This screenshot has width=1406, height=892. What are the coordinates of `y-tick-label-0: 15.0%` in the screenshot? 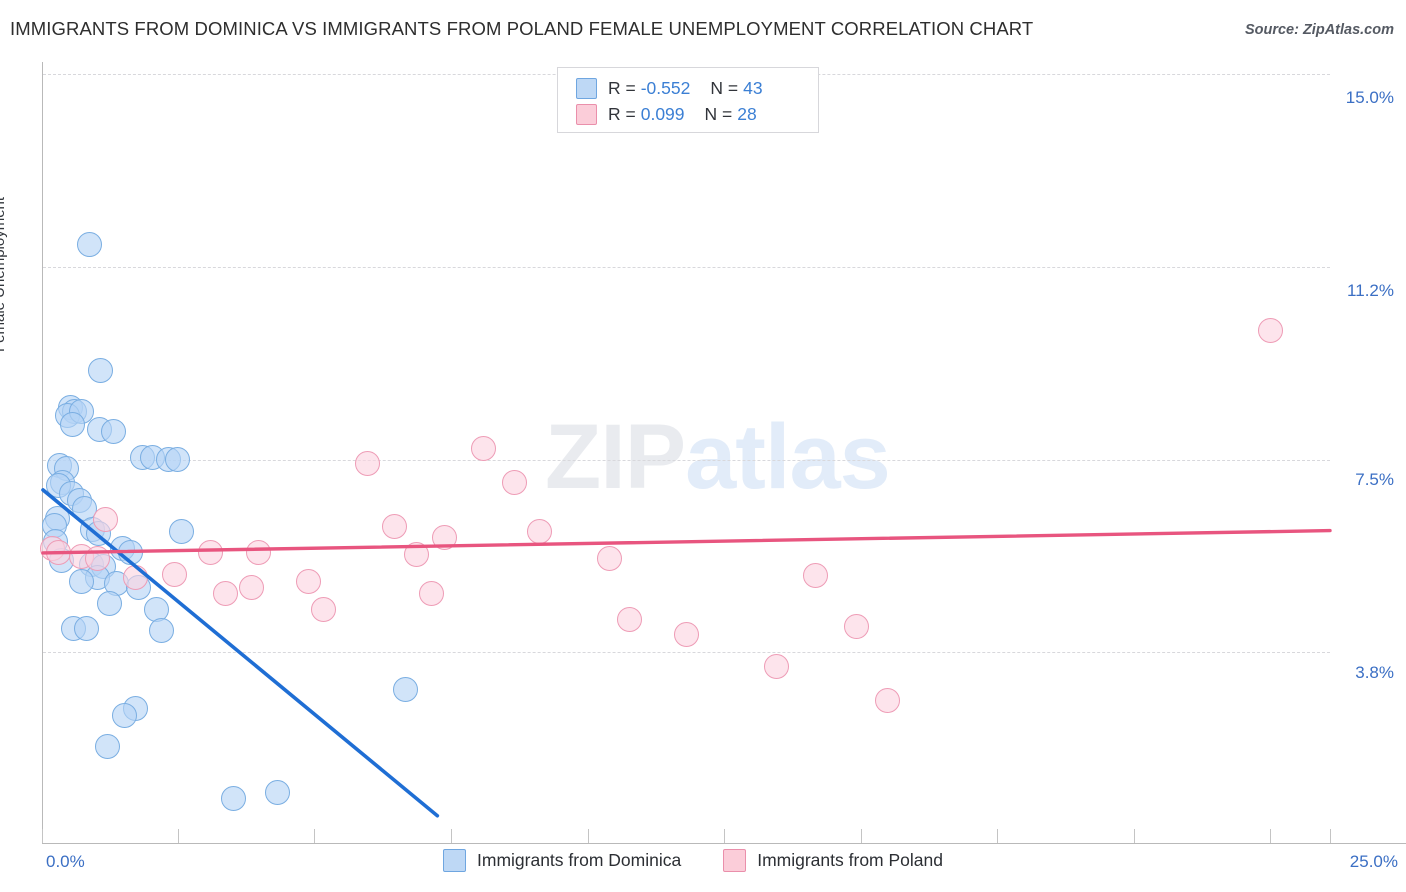 It's located at (1369, 97).